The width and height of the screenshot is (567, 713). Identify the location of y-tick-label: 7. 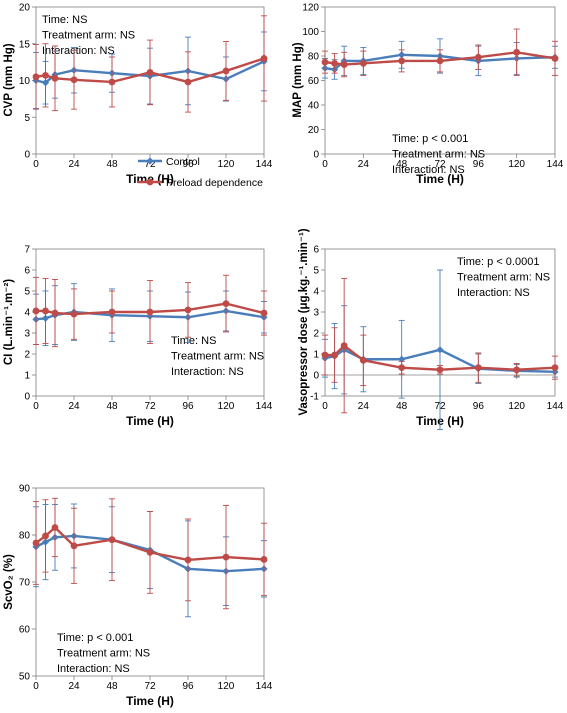
(27, 250).